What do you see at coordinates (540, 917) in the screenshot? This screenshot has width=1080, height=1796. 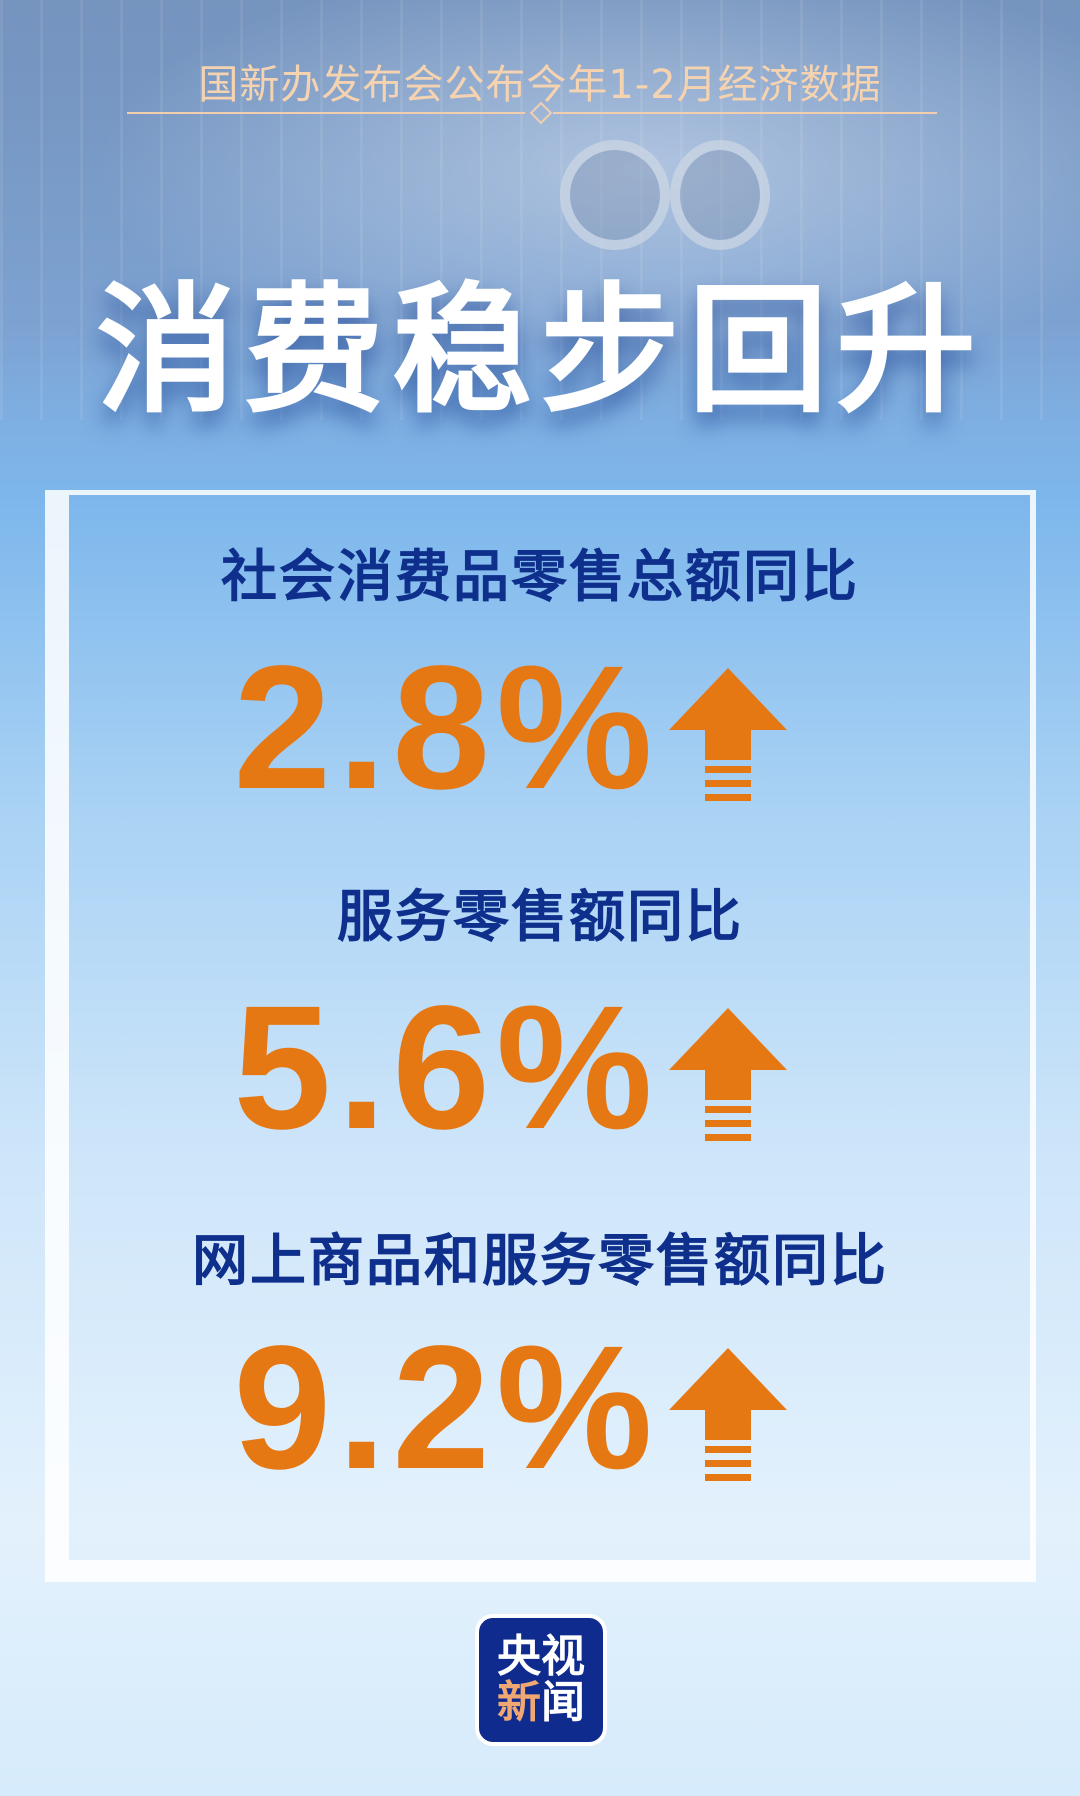 I see `stat-label: 服务零售额同比` at bounding box center [540, 917].